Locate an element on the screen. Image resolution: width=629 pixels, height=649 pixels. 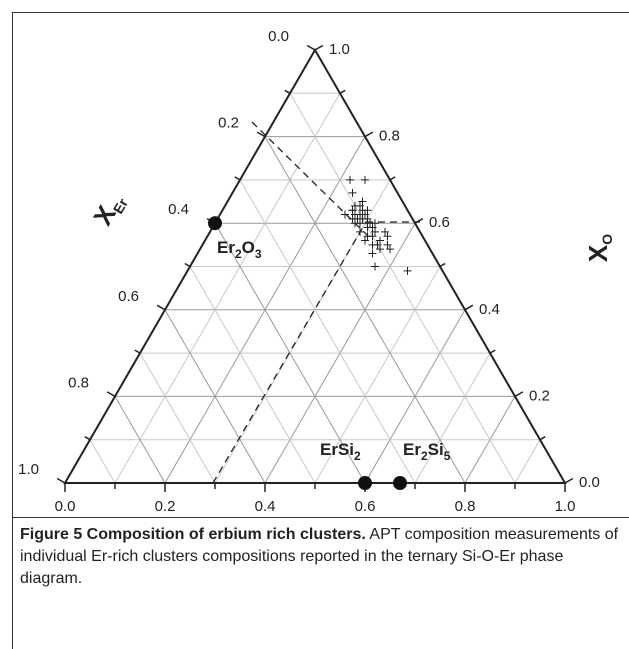
axis-title-symbol: X is located at coordinates (598, 253).